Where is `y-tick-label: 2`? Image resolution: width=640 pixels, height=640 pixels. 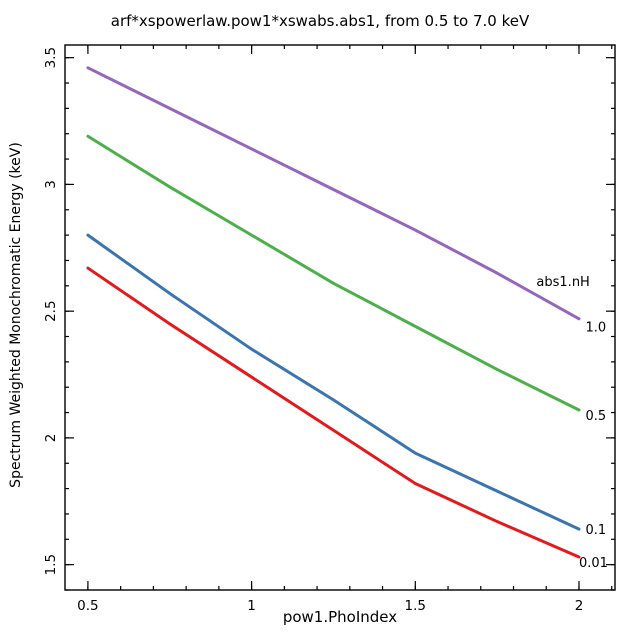 y-tick-label: 2 is located at coordinates (51, 438).